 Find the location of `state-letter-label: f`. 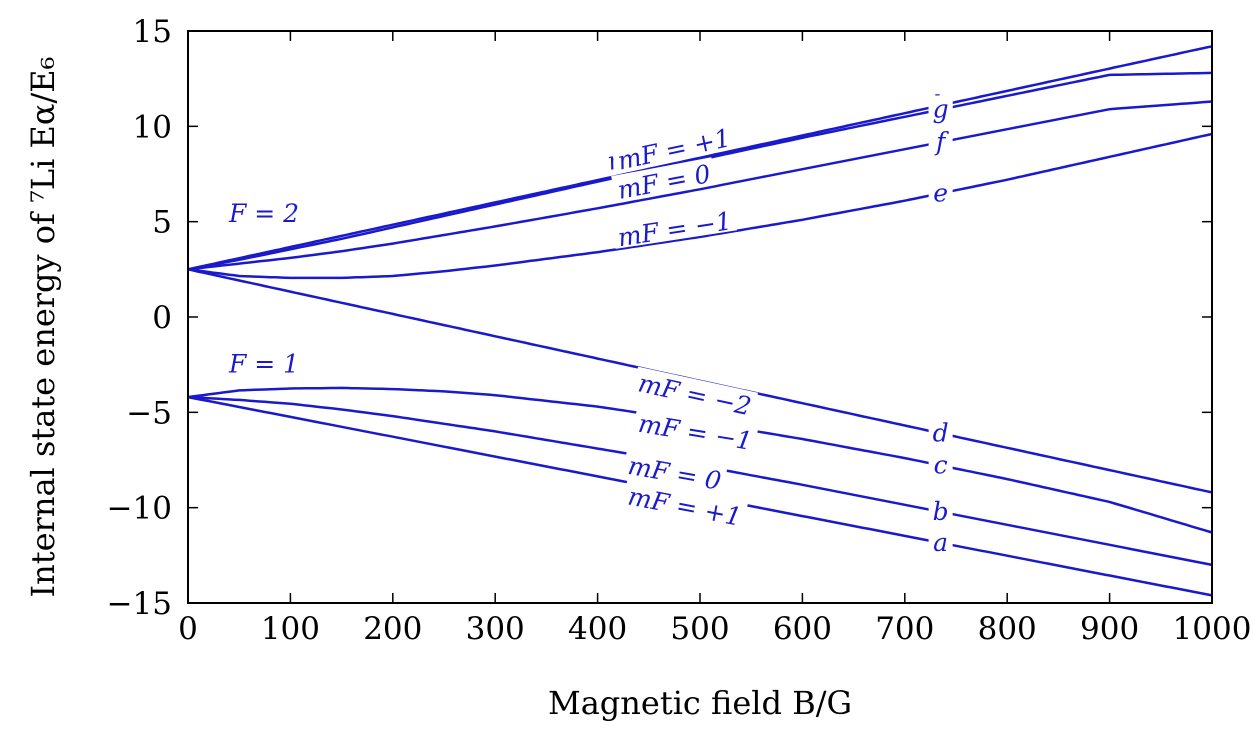

state-letter-label: f is located at coordinates (941, 141).